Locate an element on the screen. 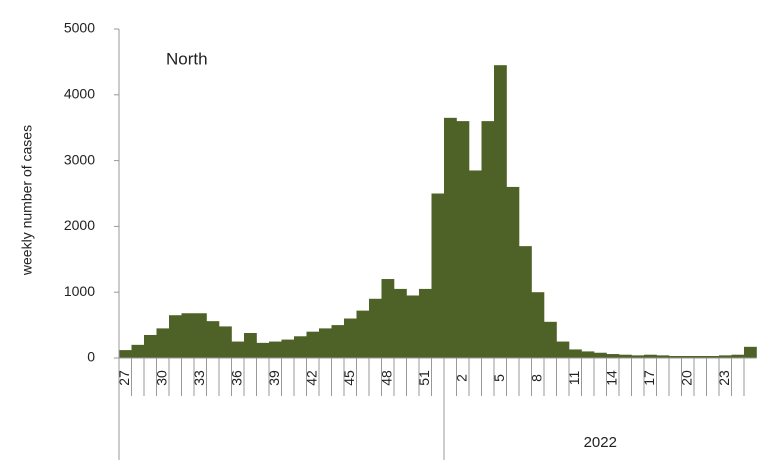 This screenshot has width=758, height=460. x-tick-label: 27 is located at coordinates (124, 378).